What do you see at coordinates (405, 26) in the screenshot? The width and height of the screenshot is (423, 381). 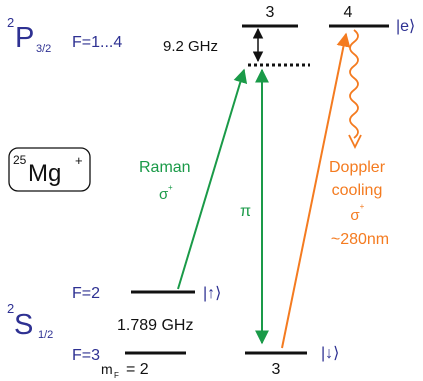 I see `excited-state-ket: |e⟩` at bounding box center [405, 26].